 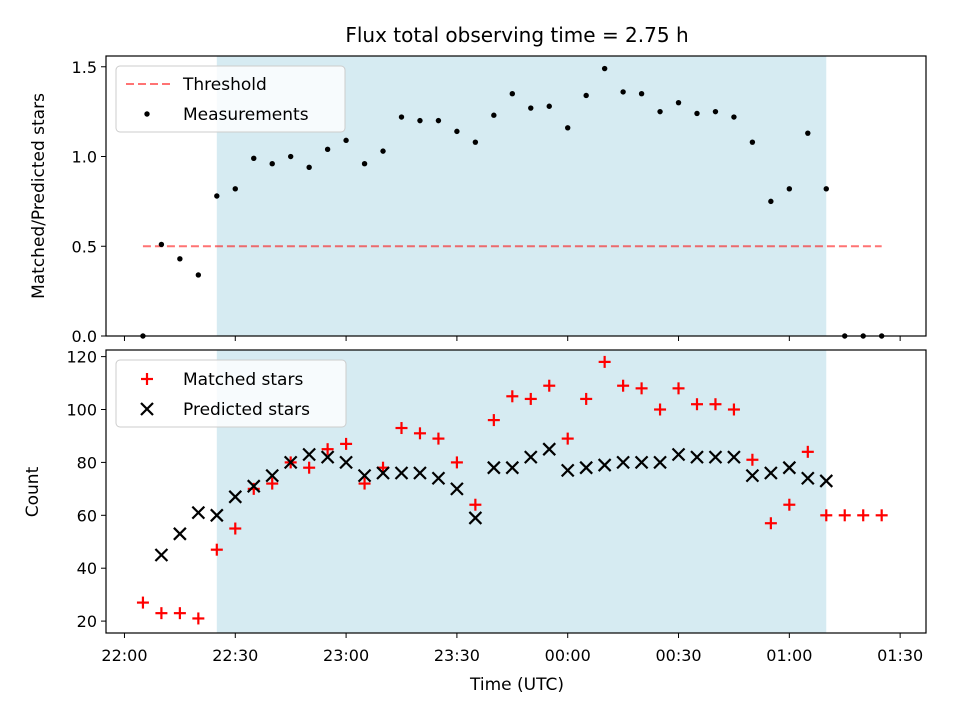 What do you see at coordinates (84, 336) in the screenshot?
I see `top-y-tick-label: 0.0` at bounding box center [84, 336].